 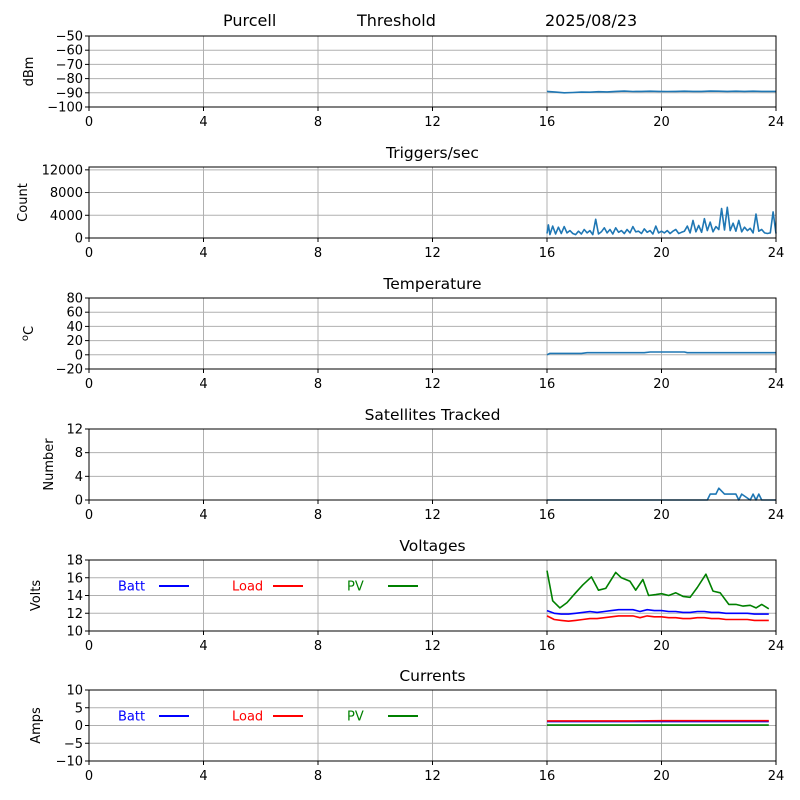 I want to click on panel2-title: Triggers/sec, so click(x=432, y=153).